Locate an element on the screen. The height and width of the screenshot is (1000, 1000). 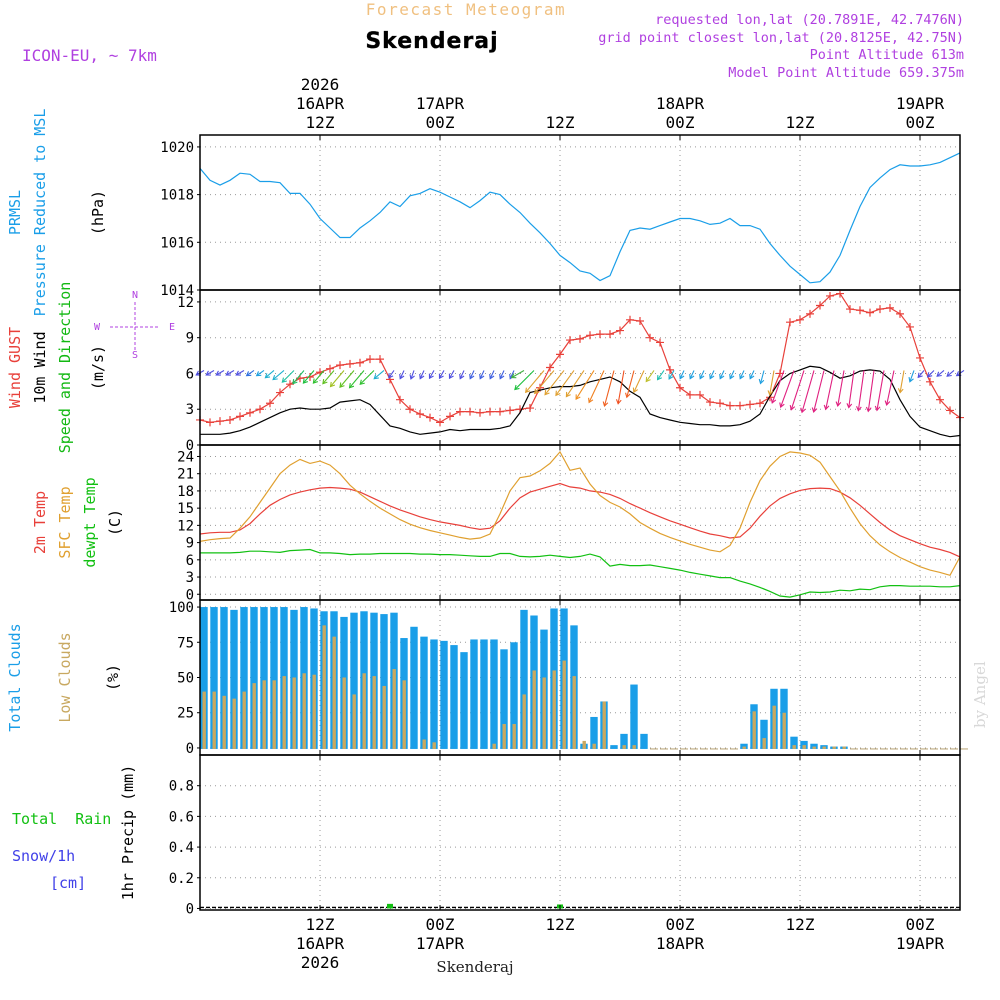
time-axis-label: 2026 is located at coordinates (320, 962).